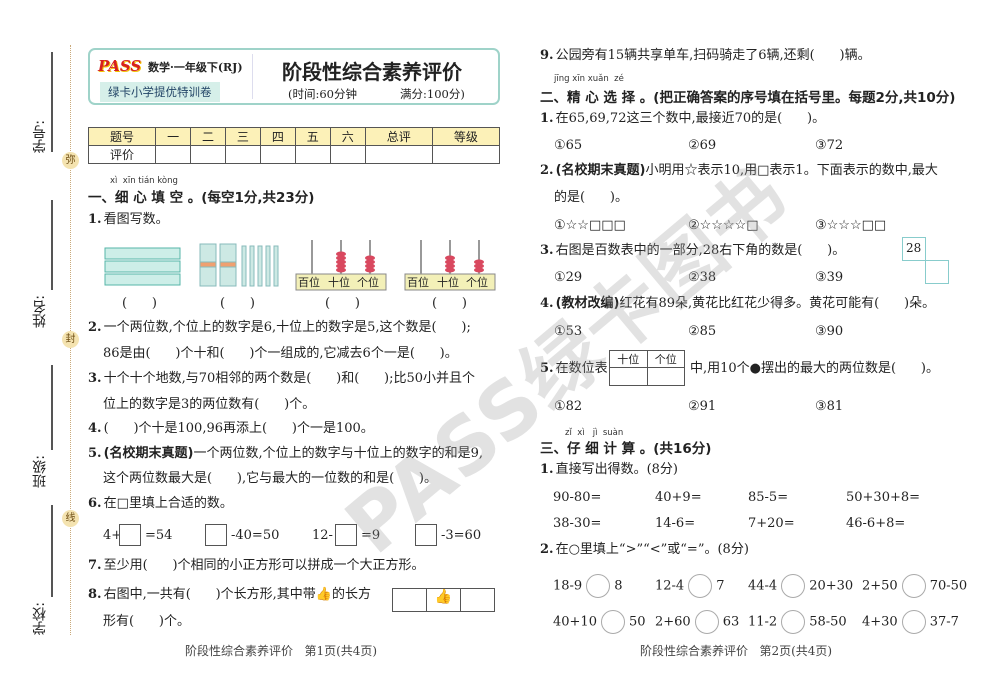 The image size is (1000, 687). What do you see at coordinates (568, 145) in the screenshot?
I see `option: ①65` at bounding box center [568, 145].